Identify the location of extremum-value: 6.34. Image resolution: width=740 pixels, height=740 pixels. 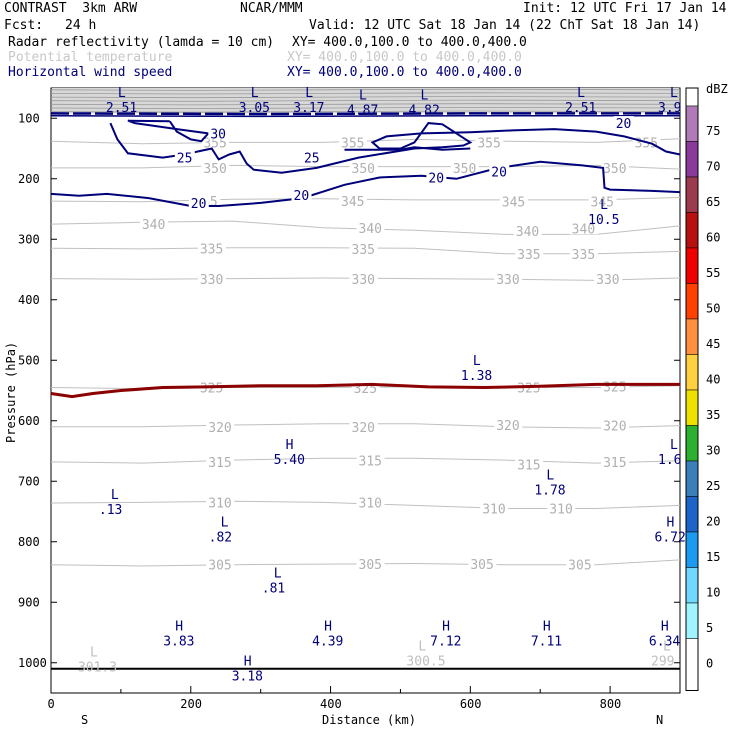
(664, 642).